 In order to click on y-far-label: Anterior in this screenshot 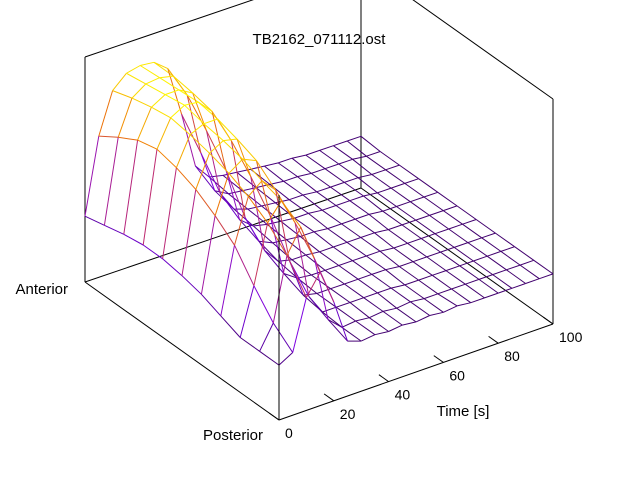, I will do `click(41, 289)`.